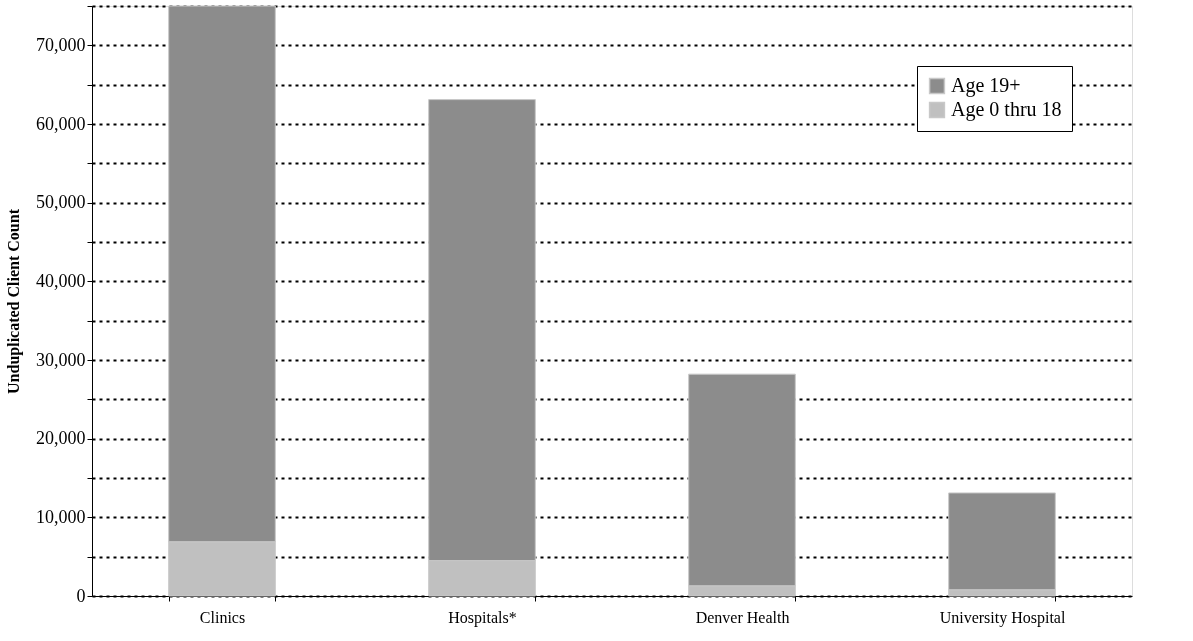  I want to click on y-tick-label: 60,000, so click(61, 123).